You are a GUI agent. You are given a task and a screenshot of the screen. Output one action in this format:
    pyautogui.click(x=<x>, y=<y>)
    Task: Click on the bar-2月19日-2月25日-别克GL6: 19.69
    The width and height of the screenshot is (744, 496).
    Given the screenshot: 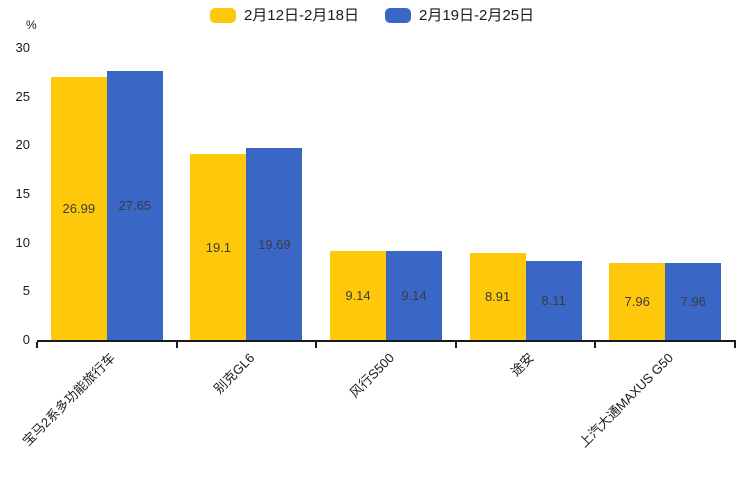 What is the action you would take?
    pyautogui.click(x=274, y=244)
    